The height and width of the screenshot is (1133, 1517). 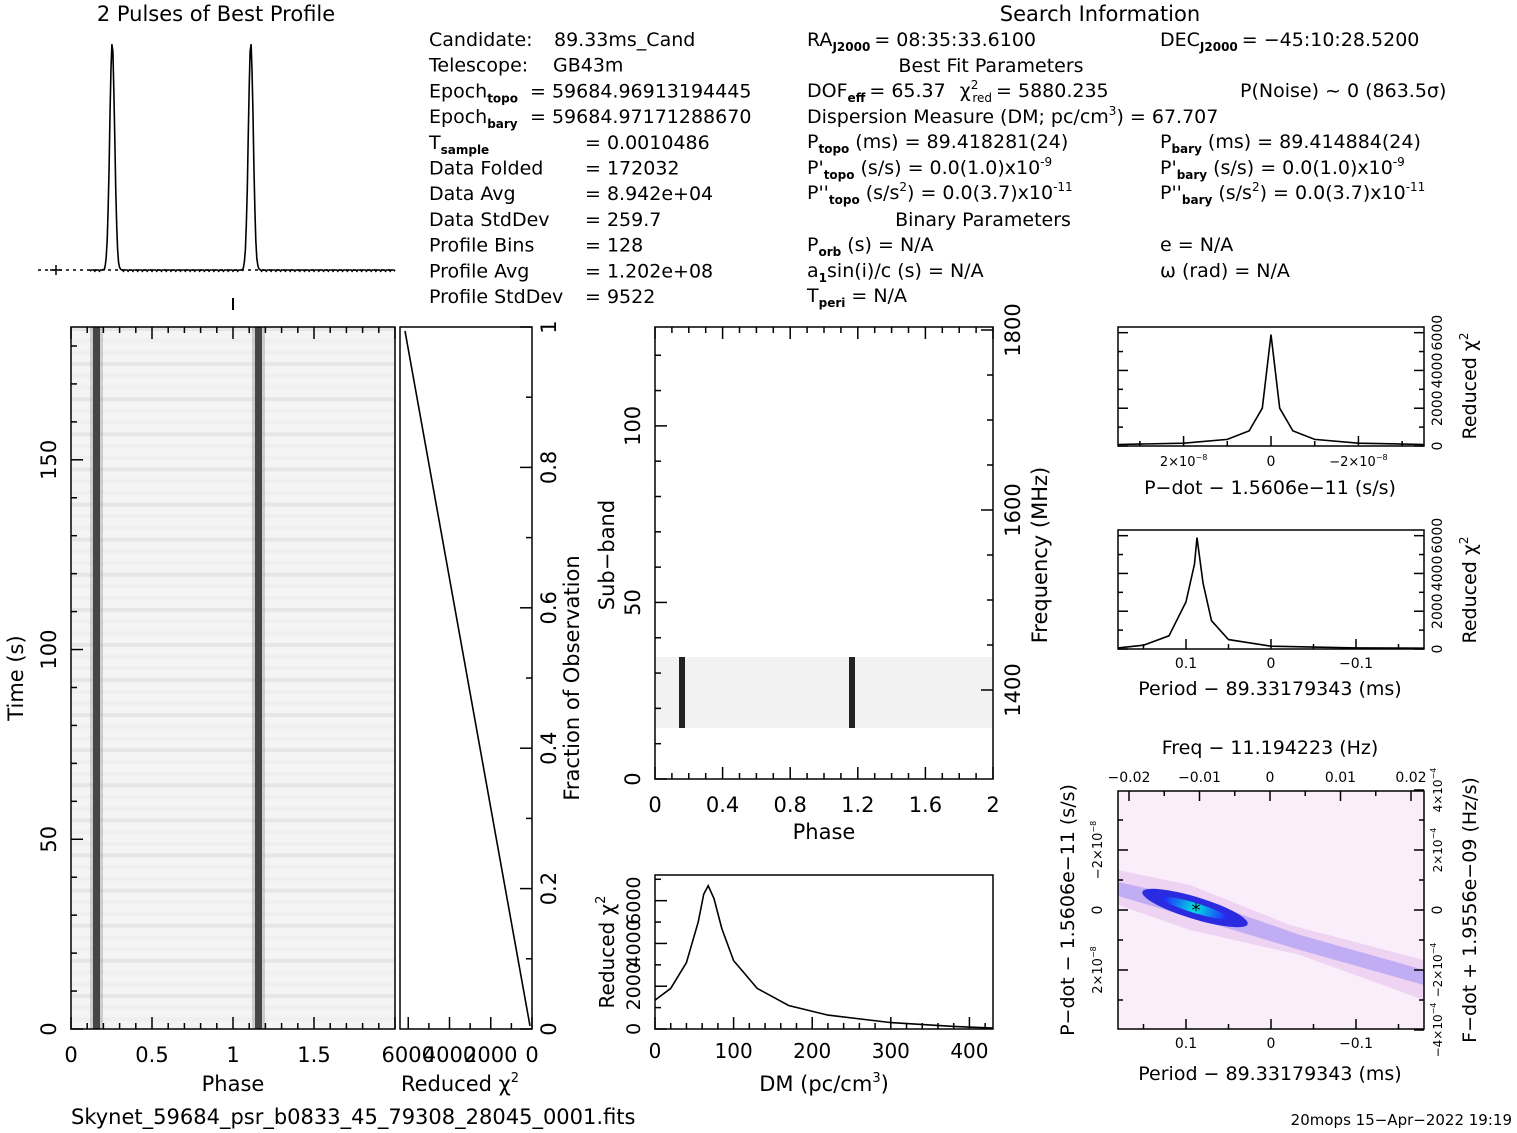 What do you see at coordinates (1199, 778) in the screenshot?
I see `pp-toptick-label: −0.01` at bounding box center [1199, 778].